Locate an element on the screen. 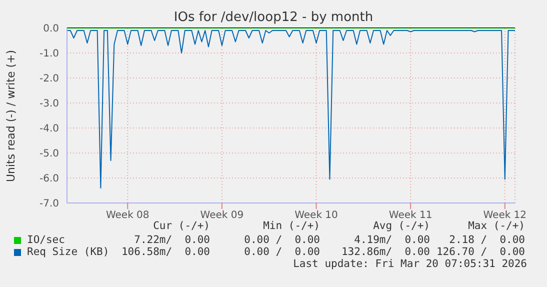 Image resolution: width=547 pixels, height=287 pixels. y-tick-label: -3.0 is located at coordinates (49, 104).